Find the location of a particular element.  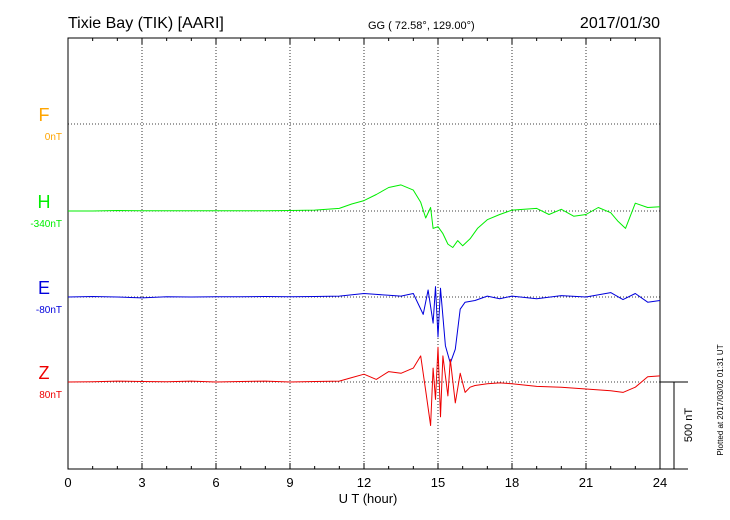

plot-date: 2017/01/30 is located at coordinates (620, 23).